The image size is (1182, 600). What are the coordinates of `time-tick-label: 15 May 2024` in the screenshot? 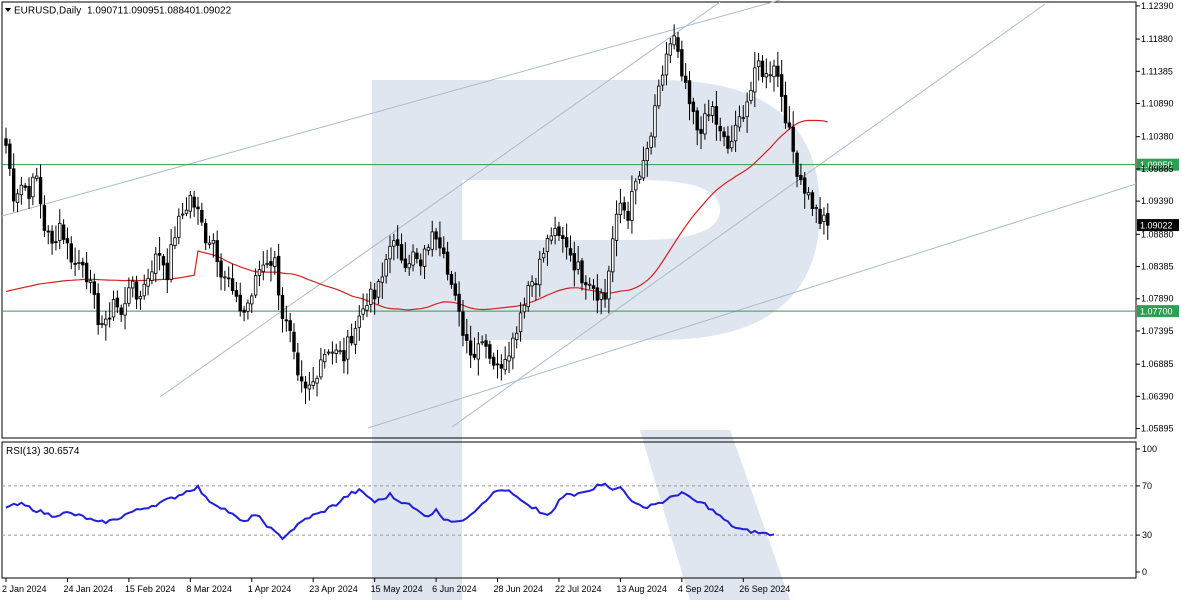 It's located at (397, 589).